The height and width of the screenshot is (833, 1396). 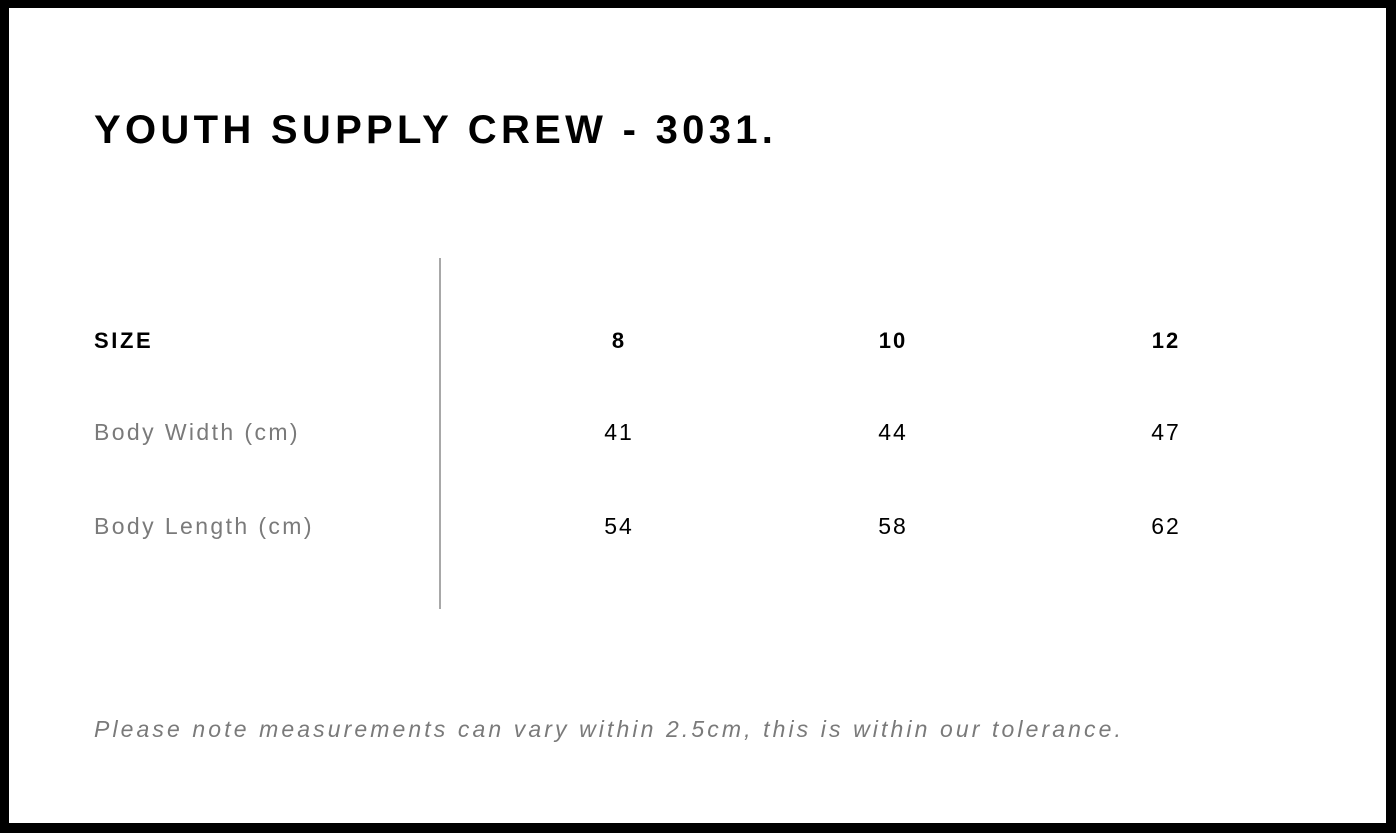 I want to click on size-header-label: SIZE, so click(x=124, y=340).